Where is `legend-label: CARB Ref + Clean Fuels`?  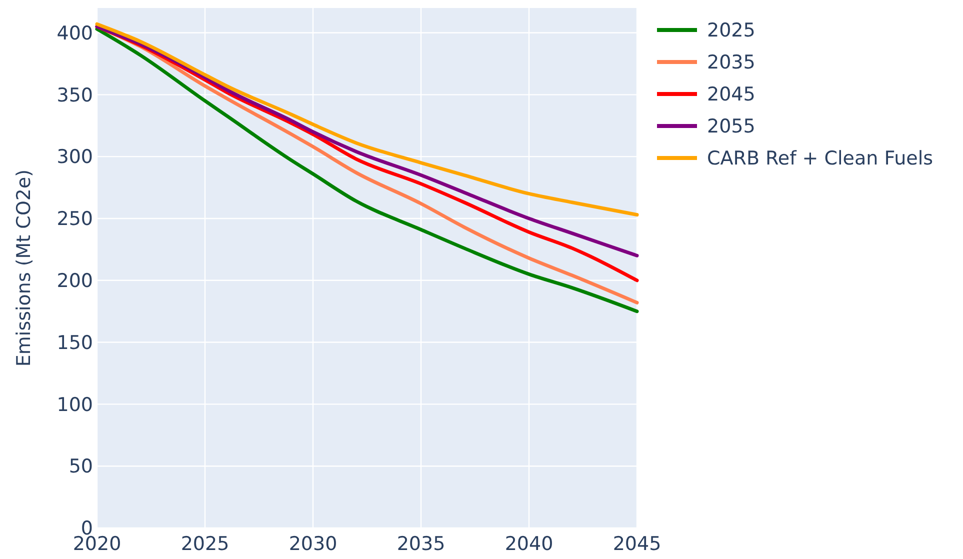 legend-label: CARB Ref + Clean Fuels is located at coordinates (820, 159).